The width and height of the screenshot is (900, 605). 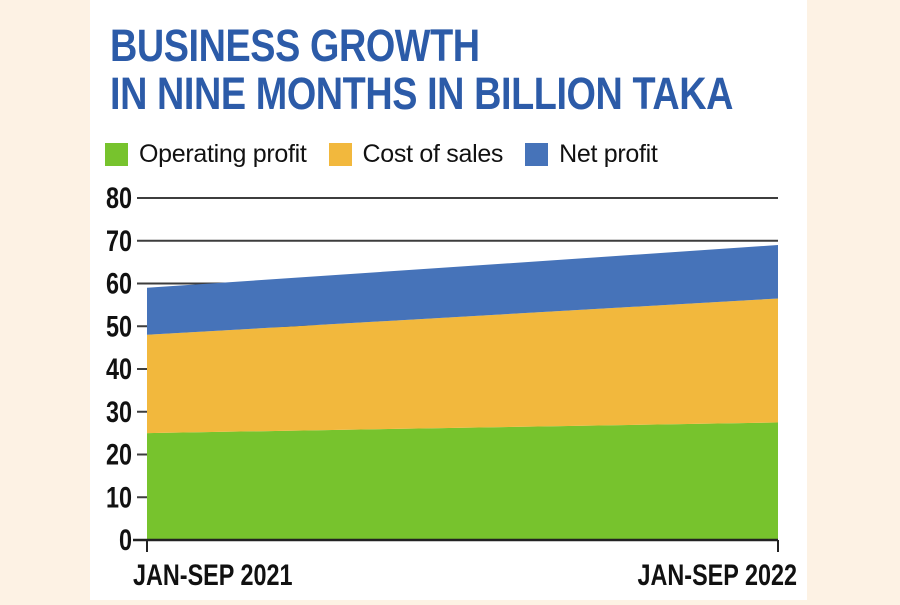 I want to click on legend-label: Net profit, so click(x=608, y=154).